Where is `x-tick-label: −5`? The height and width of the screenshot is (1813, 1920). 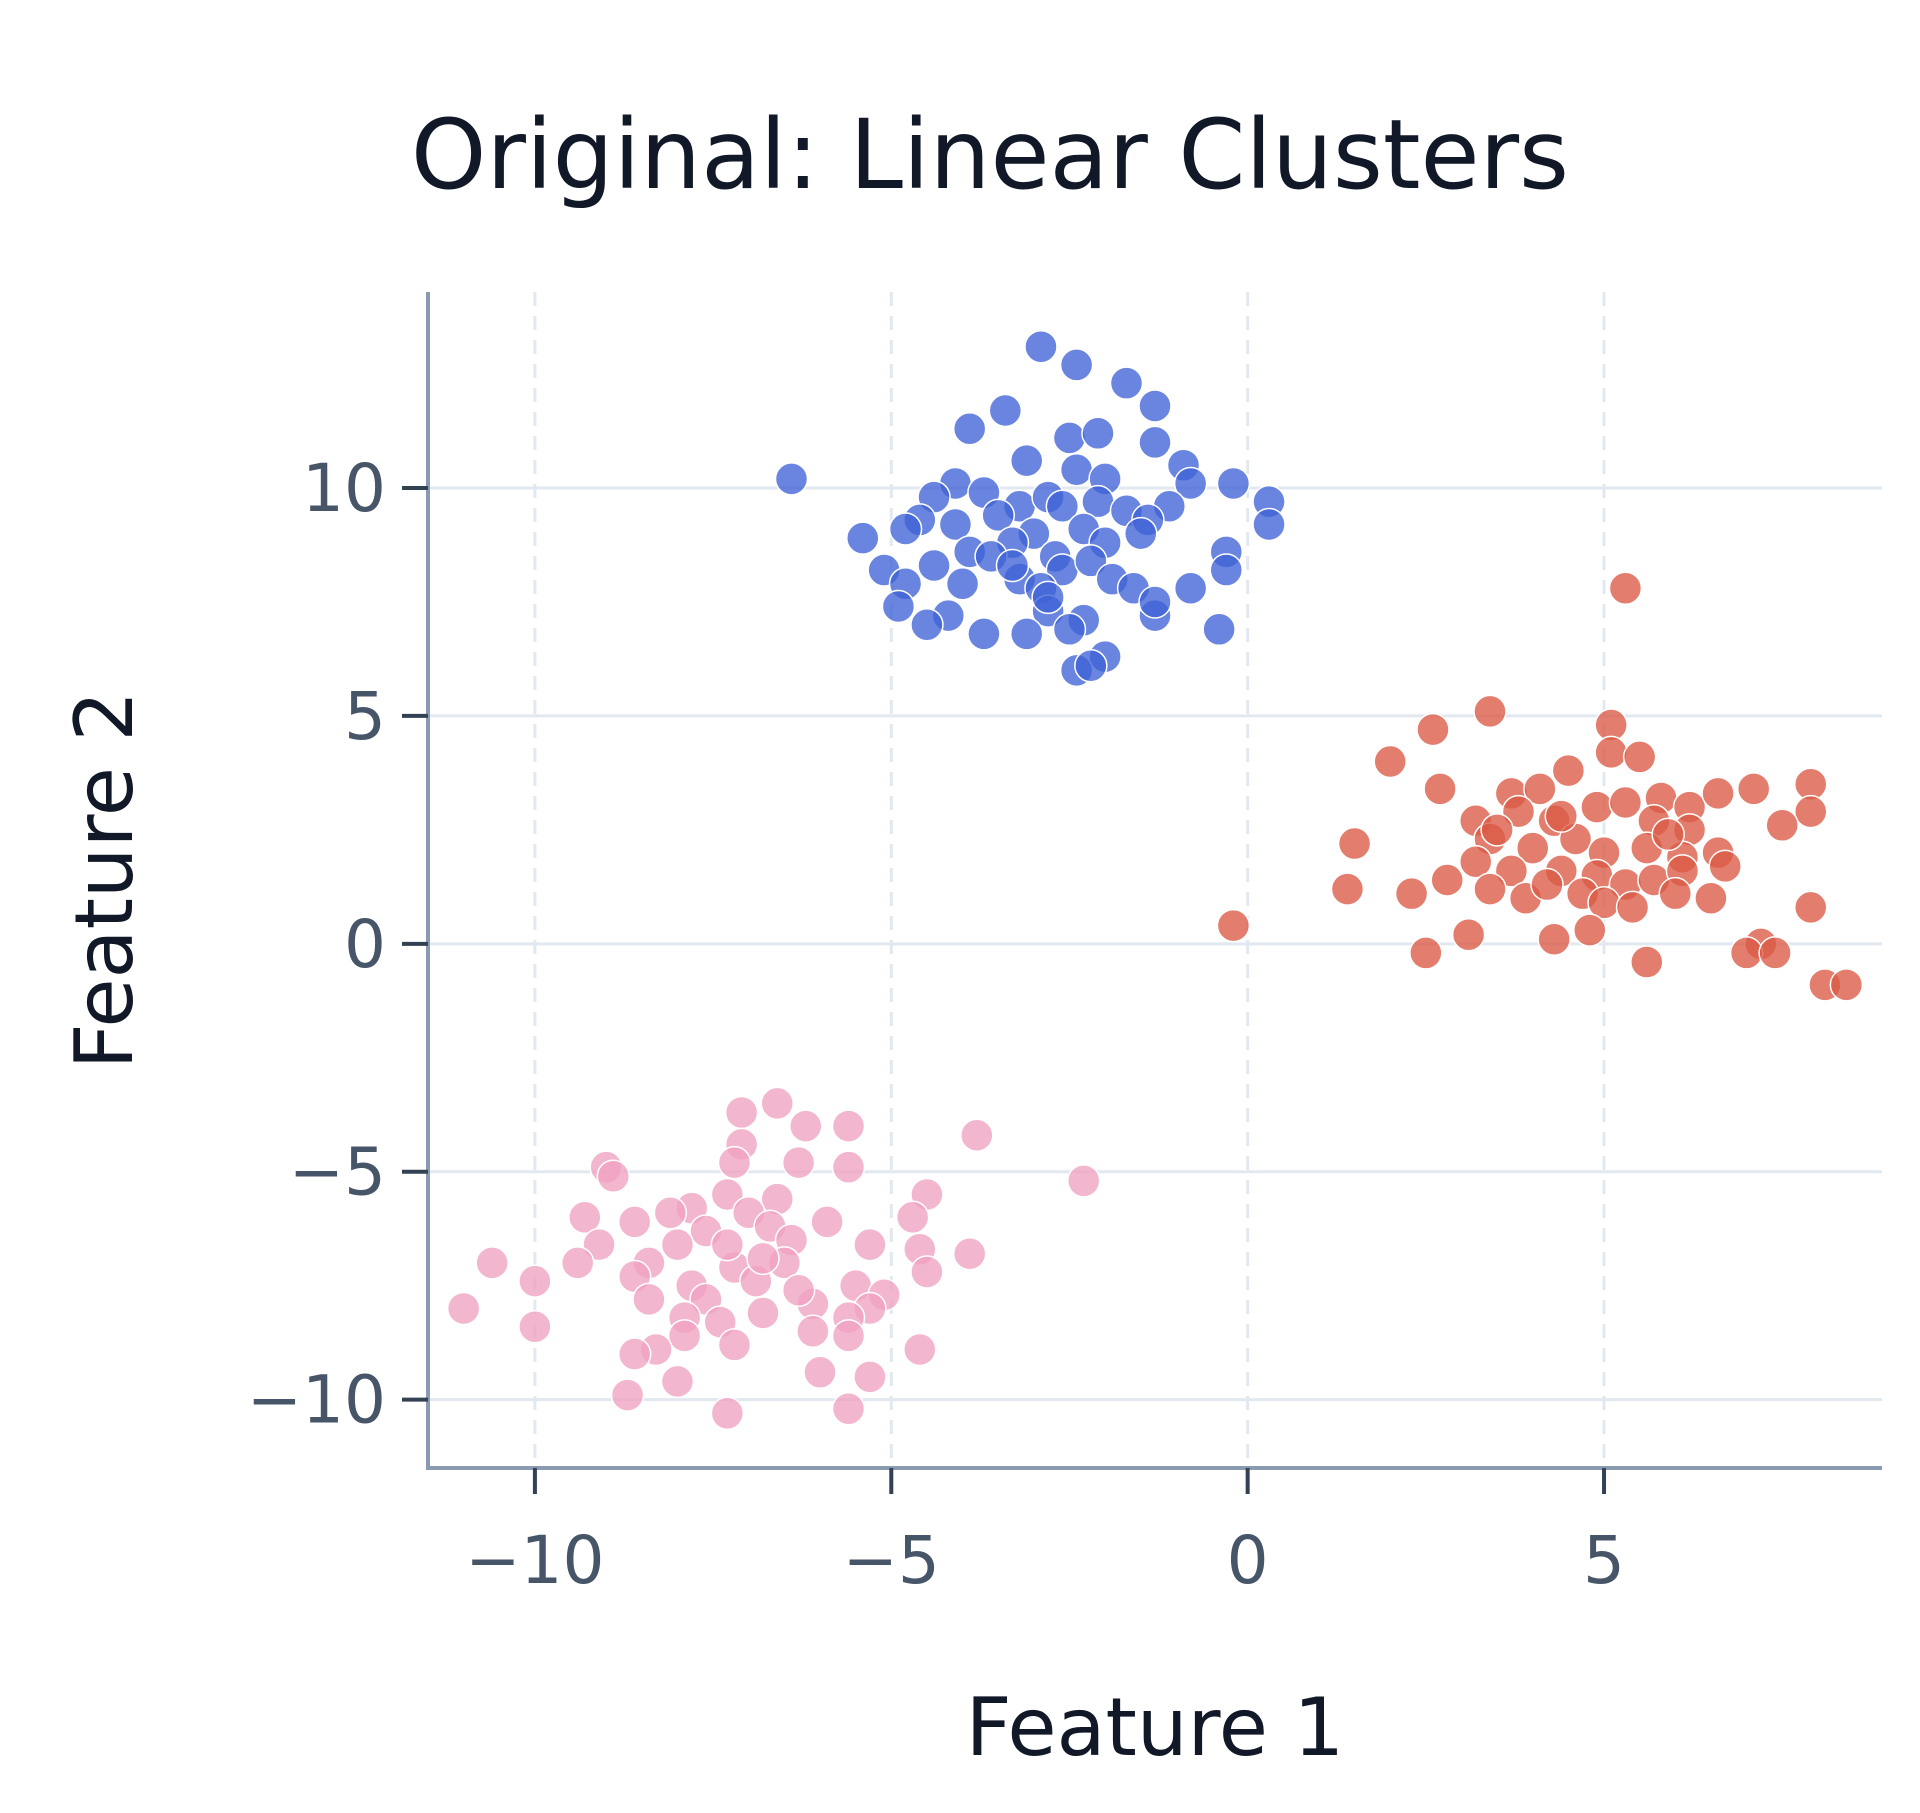 x-tick-label: −5 is located at coordinates (891, 1560).